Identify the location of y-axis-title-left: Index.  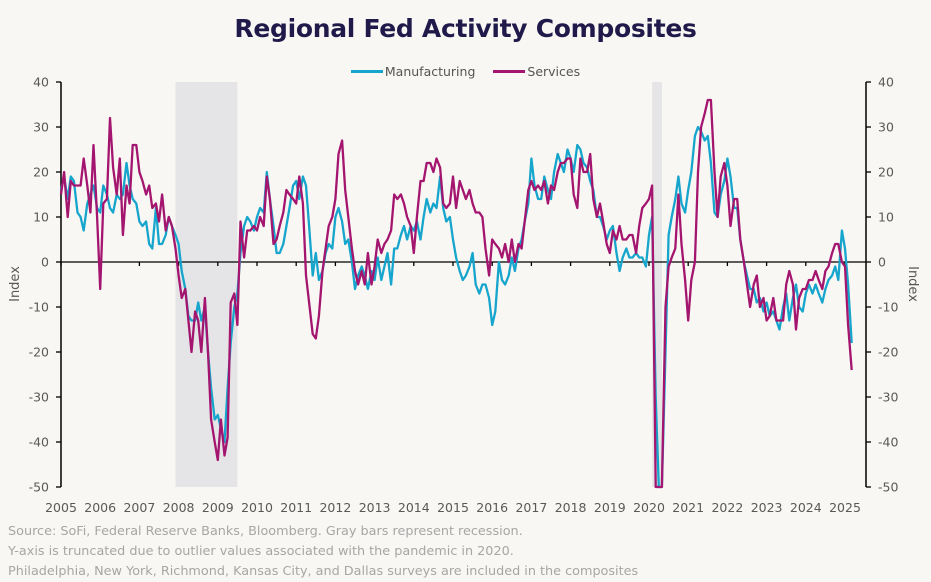
(15, 284).